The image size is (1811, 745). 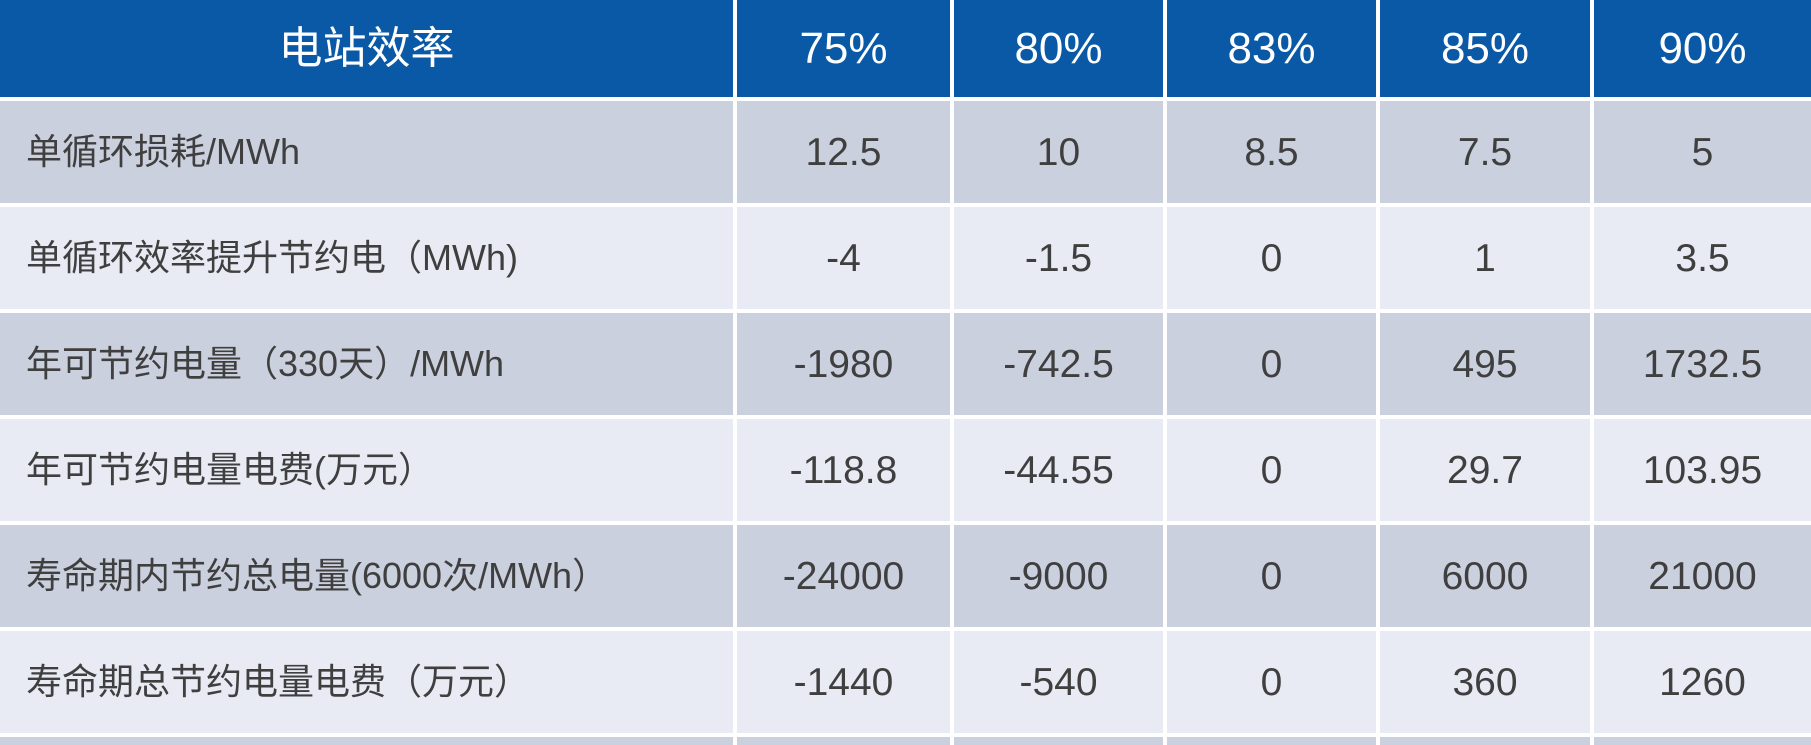 I want to click on cell-value: 7.5, so click(x=1485, y=152).